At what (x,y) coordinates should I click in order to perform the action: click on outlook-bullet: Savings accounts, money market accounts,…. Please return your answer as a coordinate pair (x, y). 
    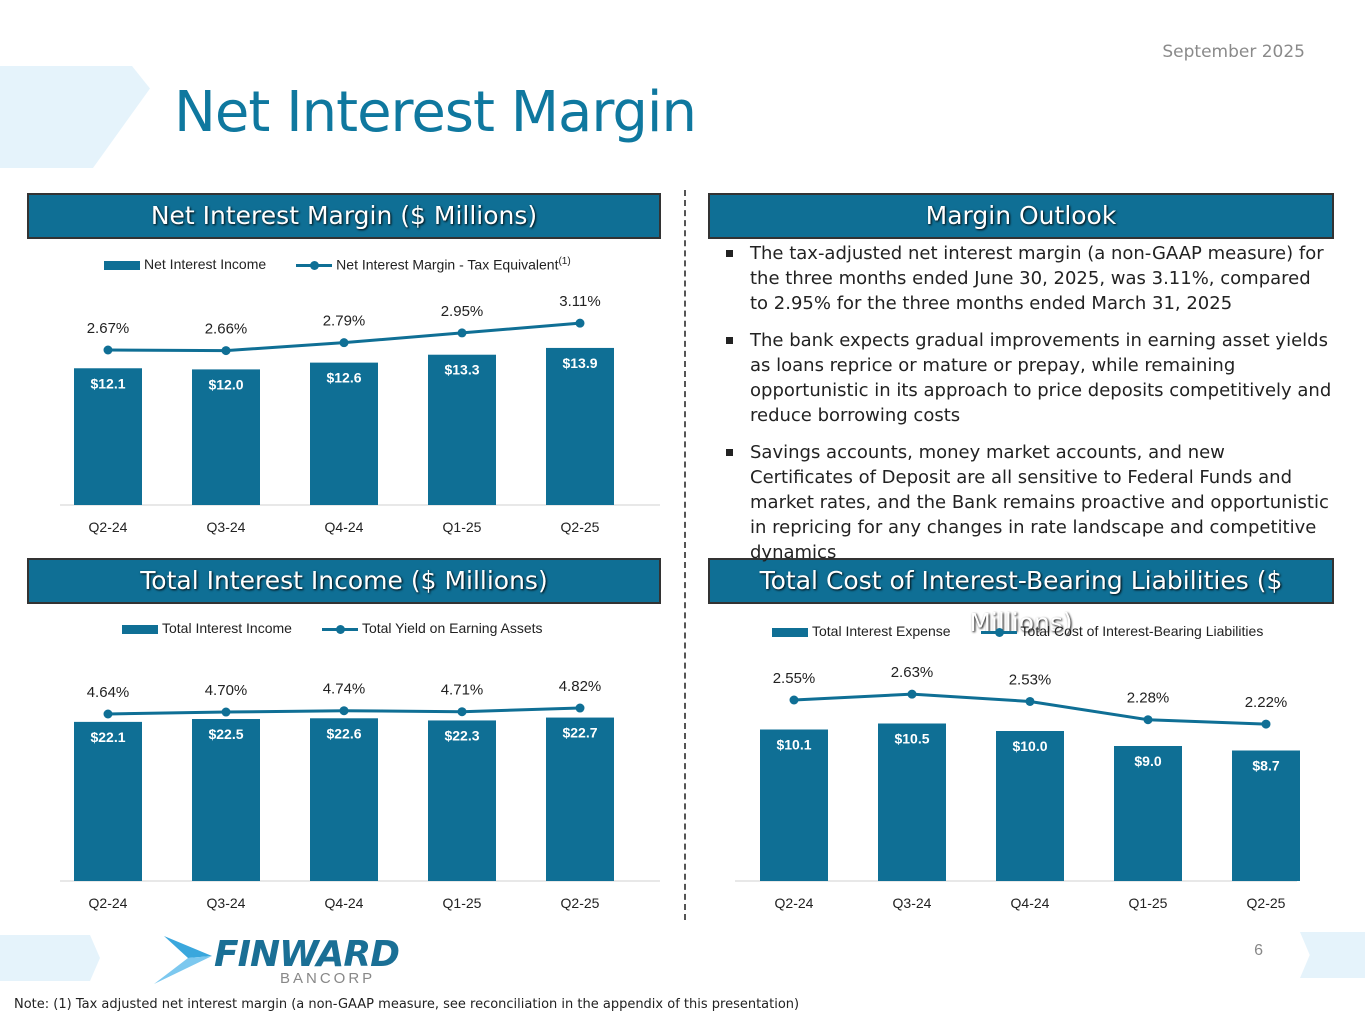
    Looking at the image, I should click on (1027, 502).